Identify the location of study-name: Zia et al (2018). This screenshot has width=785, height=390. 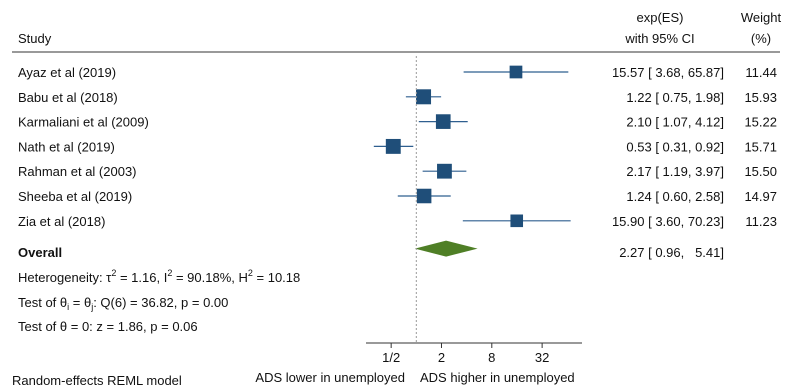
(61, 221).